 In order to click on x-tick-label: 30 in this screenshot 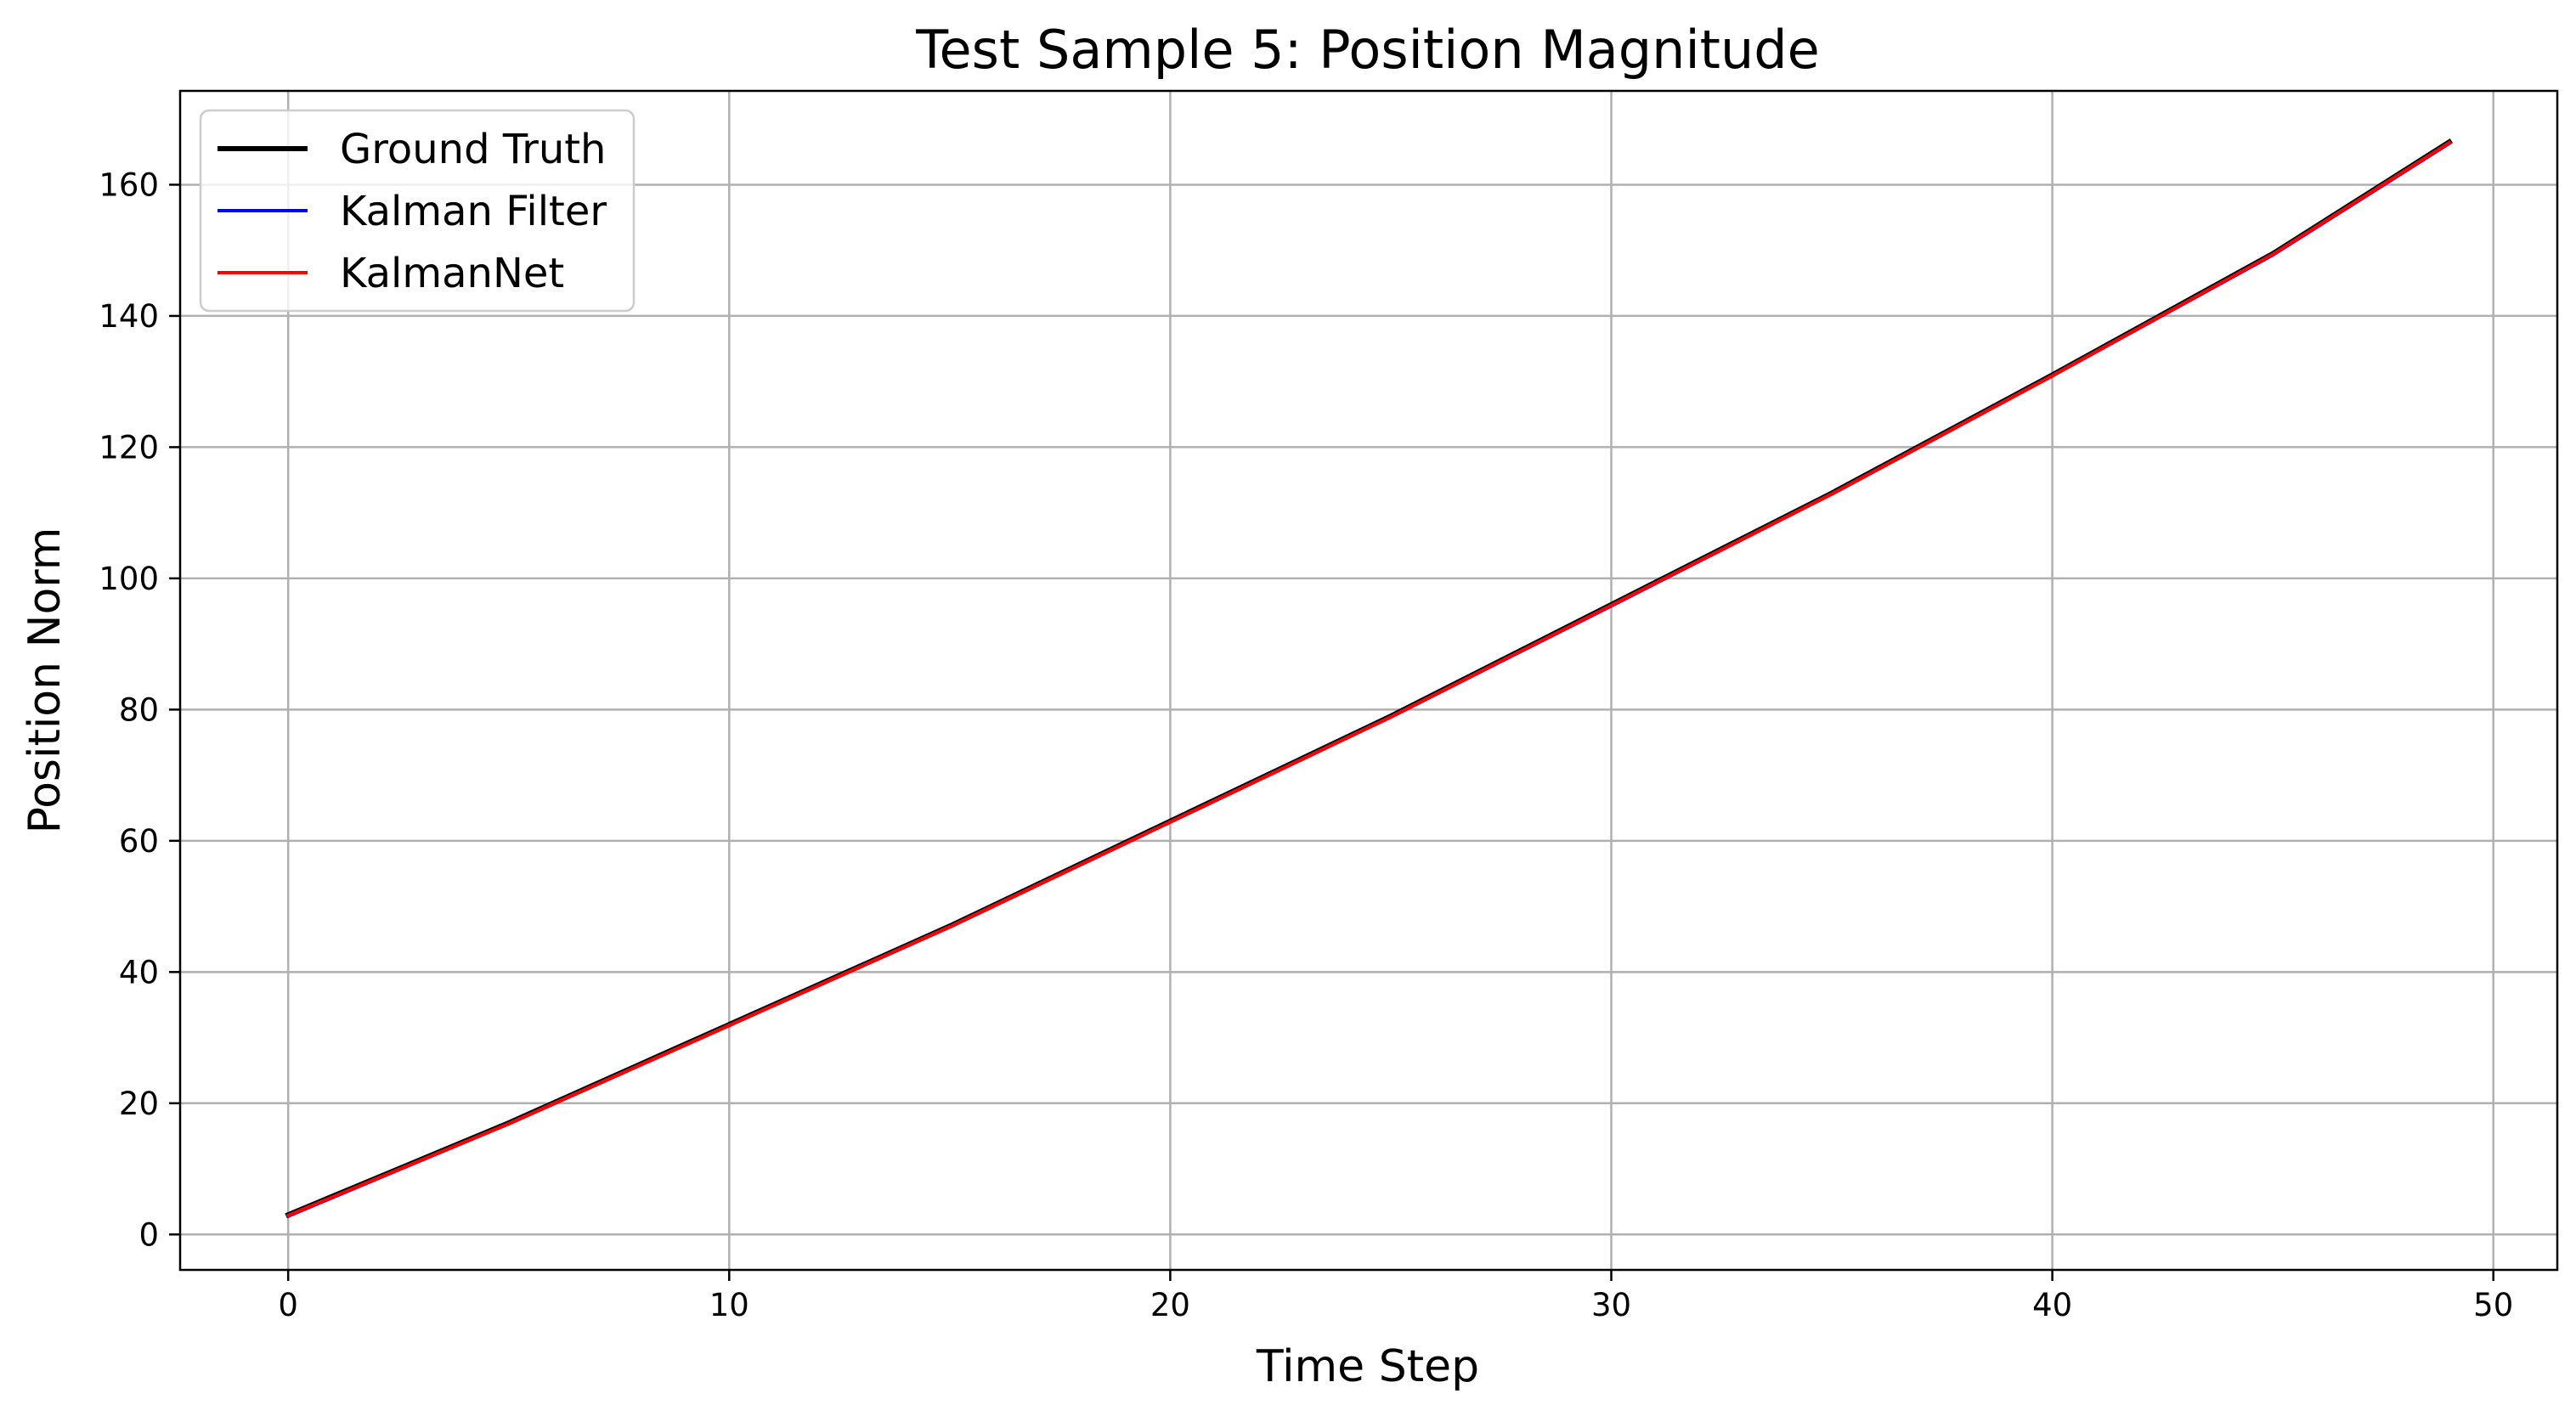, I will do `click(1611, 1305)`.